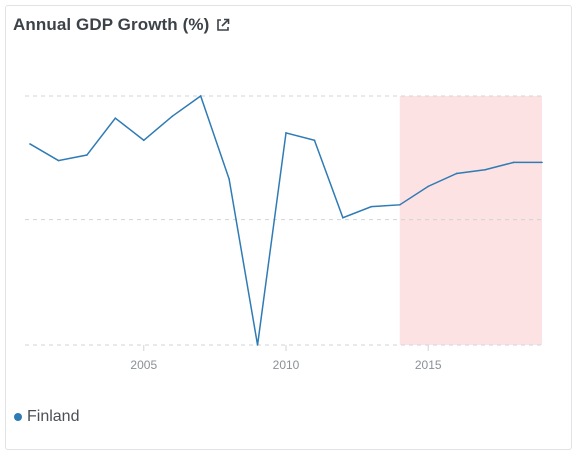  I want to click on x-tick-label-2005: 2005, so click(143, 365).